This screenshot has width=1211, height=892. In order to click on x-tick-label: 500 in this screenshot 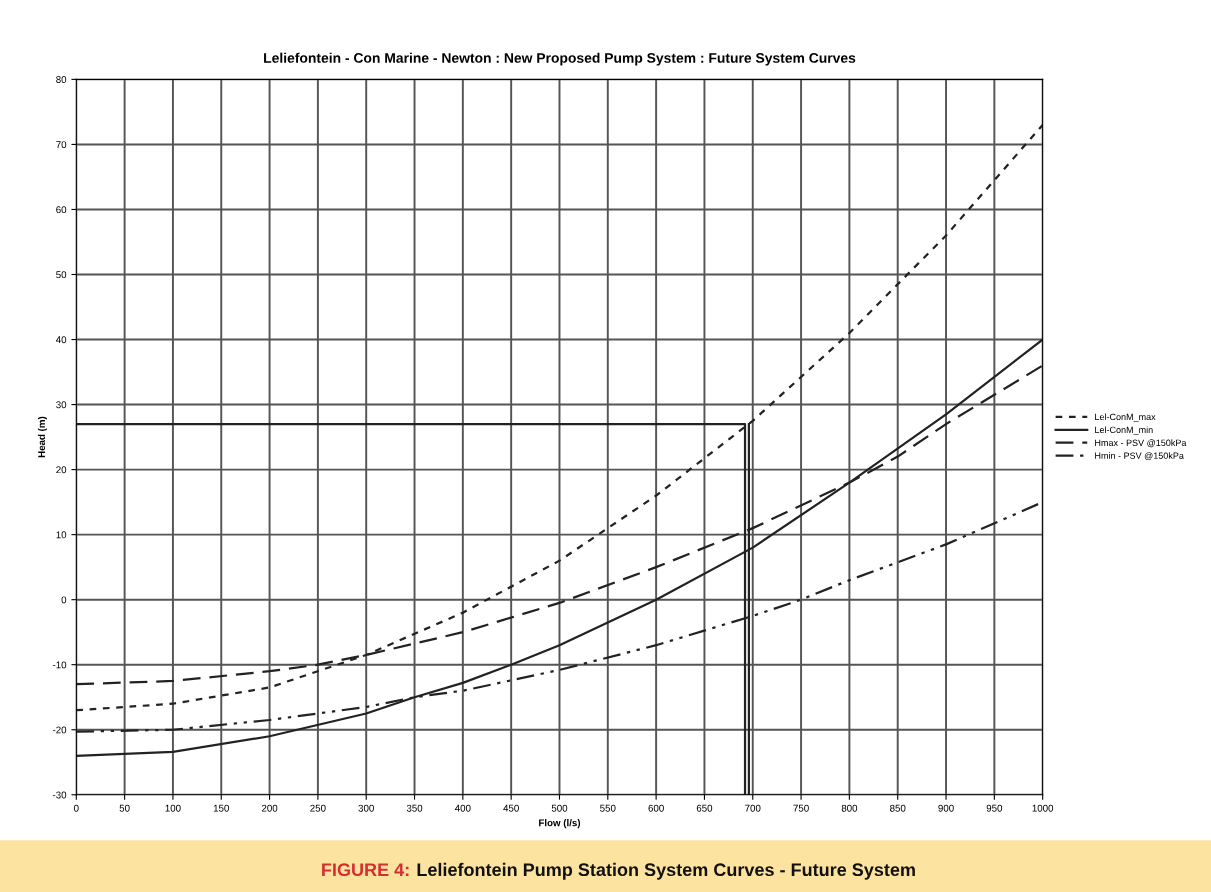, I will do `click(559, 808)`.